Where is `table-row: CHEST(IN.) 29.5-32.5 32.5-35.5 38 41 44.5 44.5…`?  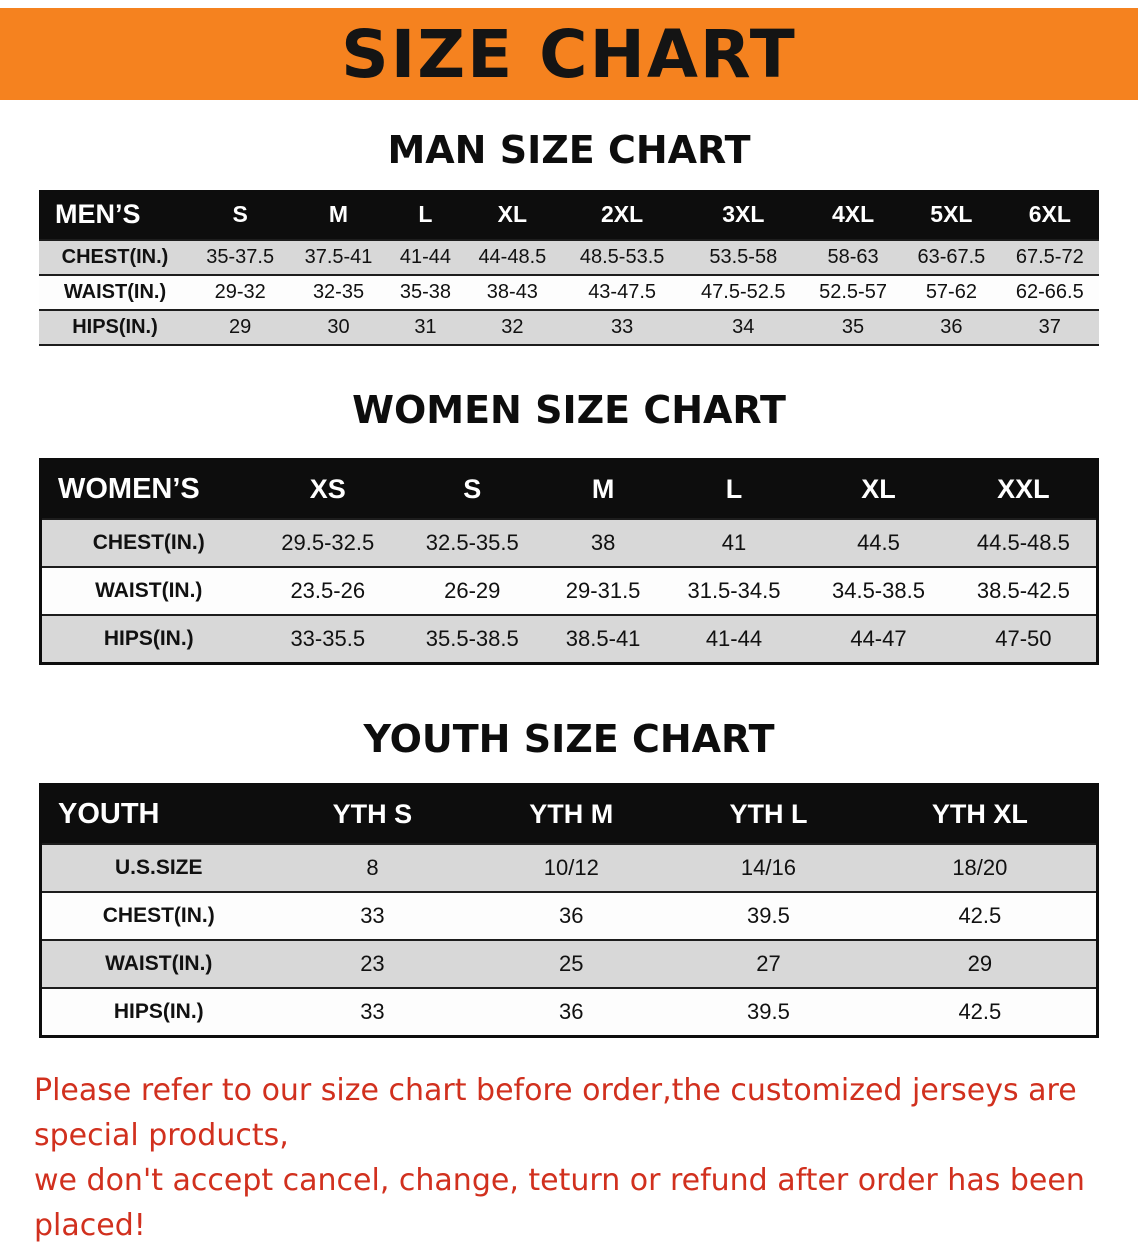 table-row: CHEST(IN.) 29.5-32.5 32.5-35.5 38 41 44.5 44.5… is located at coordinates (569, 543).